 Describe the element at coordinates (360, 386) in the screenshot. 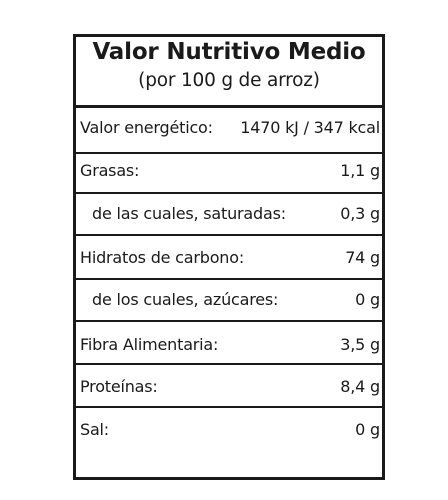

I see `row-value: 8,4 g` at that location.